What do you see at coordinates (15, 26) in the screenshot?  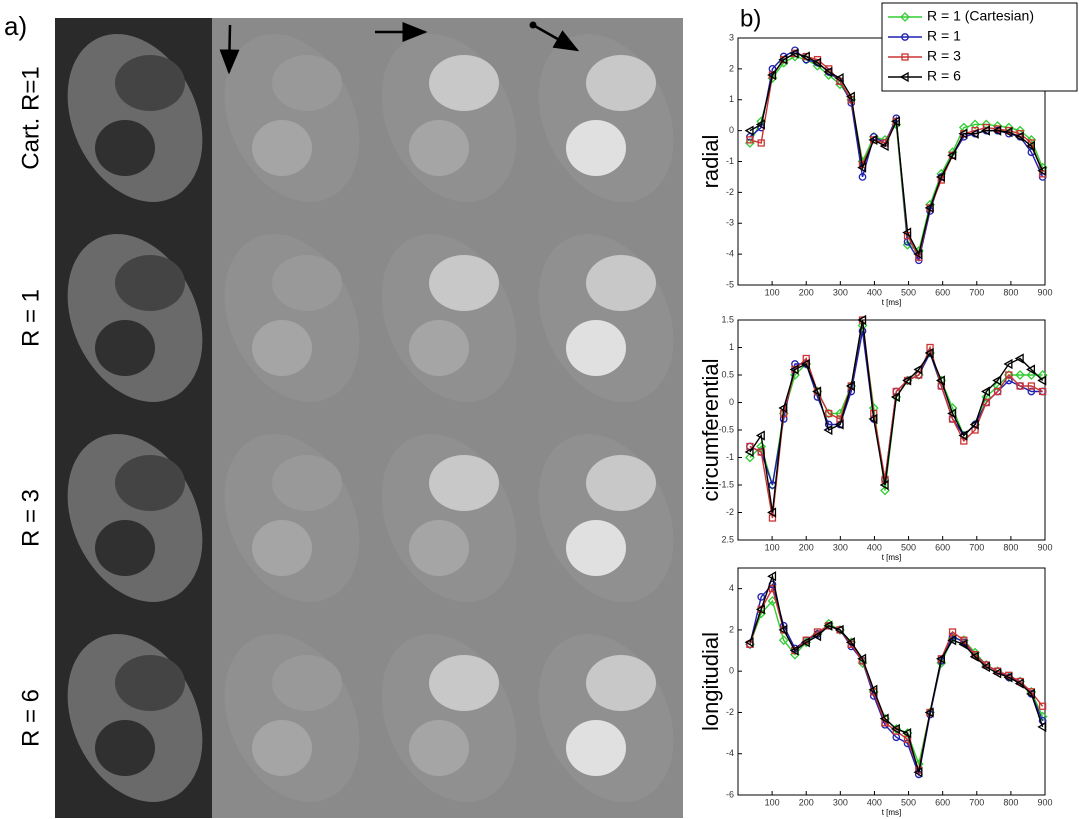 I see `panel-label: a)` at bounding box center [15, 26].